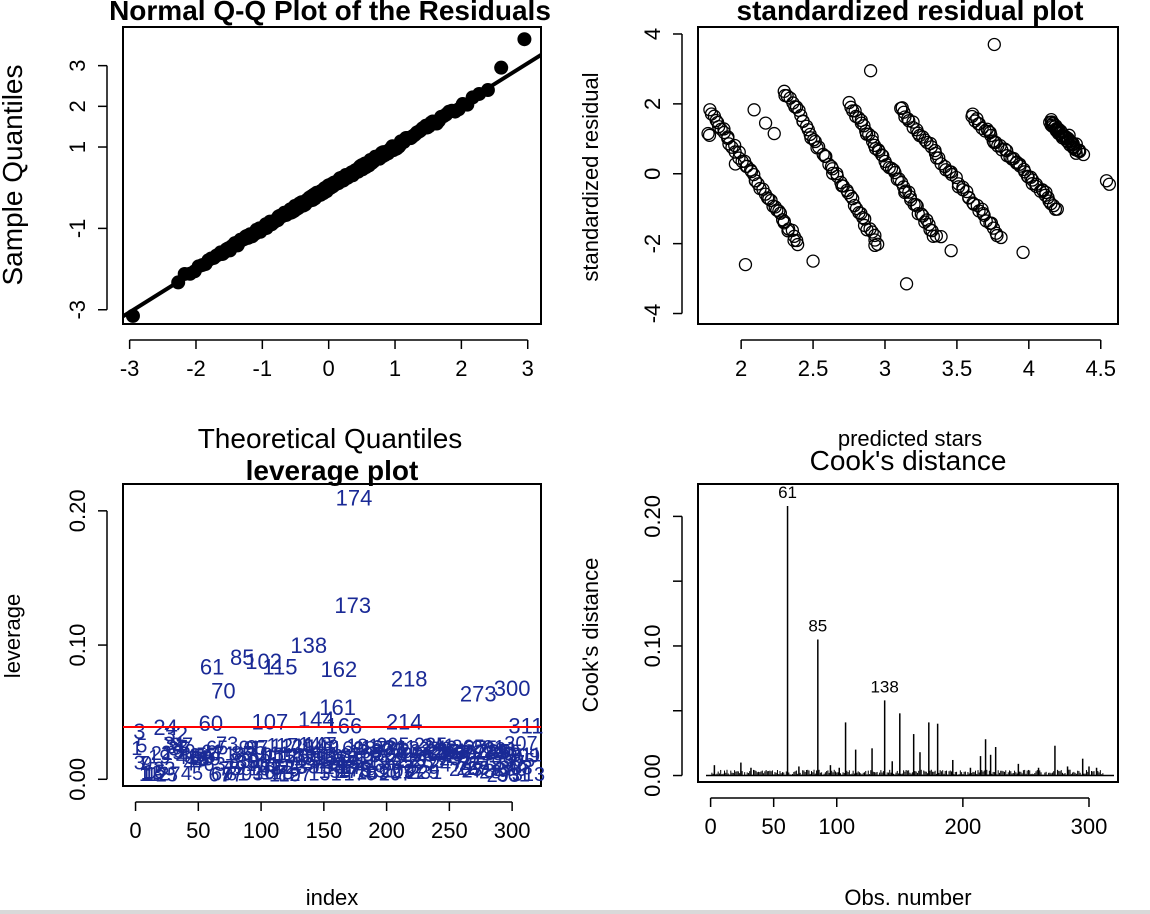 Image resolution: width=1150 pixels, height=914 pixels. I want to click on leverage-index-label: 161, so click(337, 707).